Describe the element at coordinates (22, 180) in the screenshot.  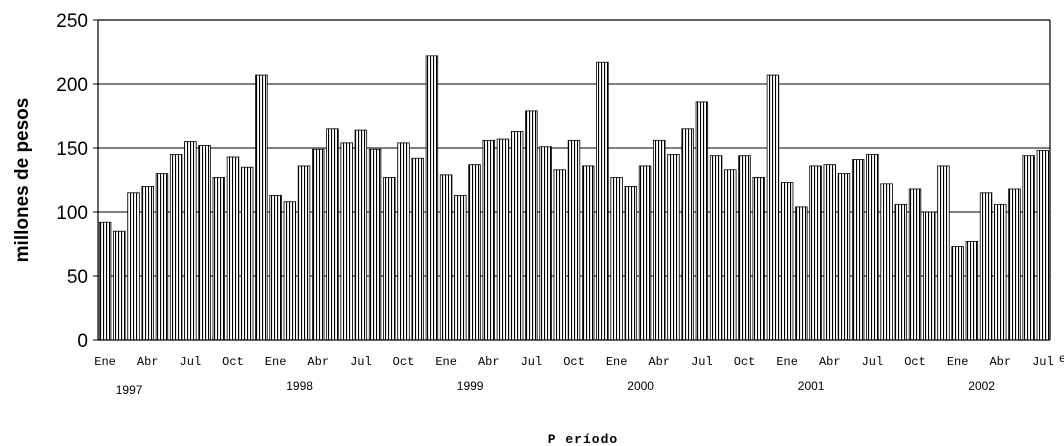
I see `y-axis-label: millones de pesos` at that location.